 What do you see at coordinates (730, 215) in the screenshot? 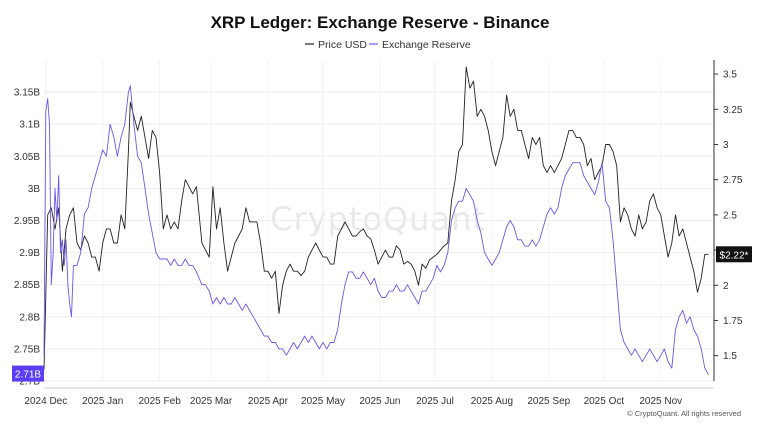
I see `y-right-tick-label: 2.5` at bounding box center [730, 215].